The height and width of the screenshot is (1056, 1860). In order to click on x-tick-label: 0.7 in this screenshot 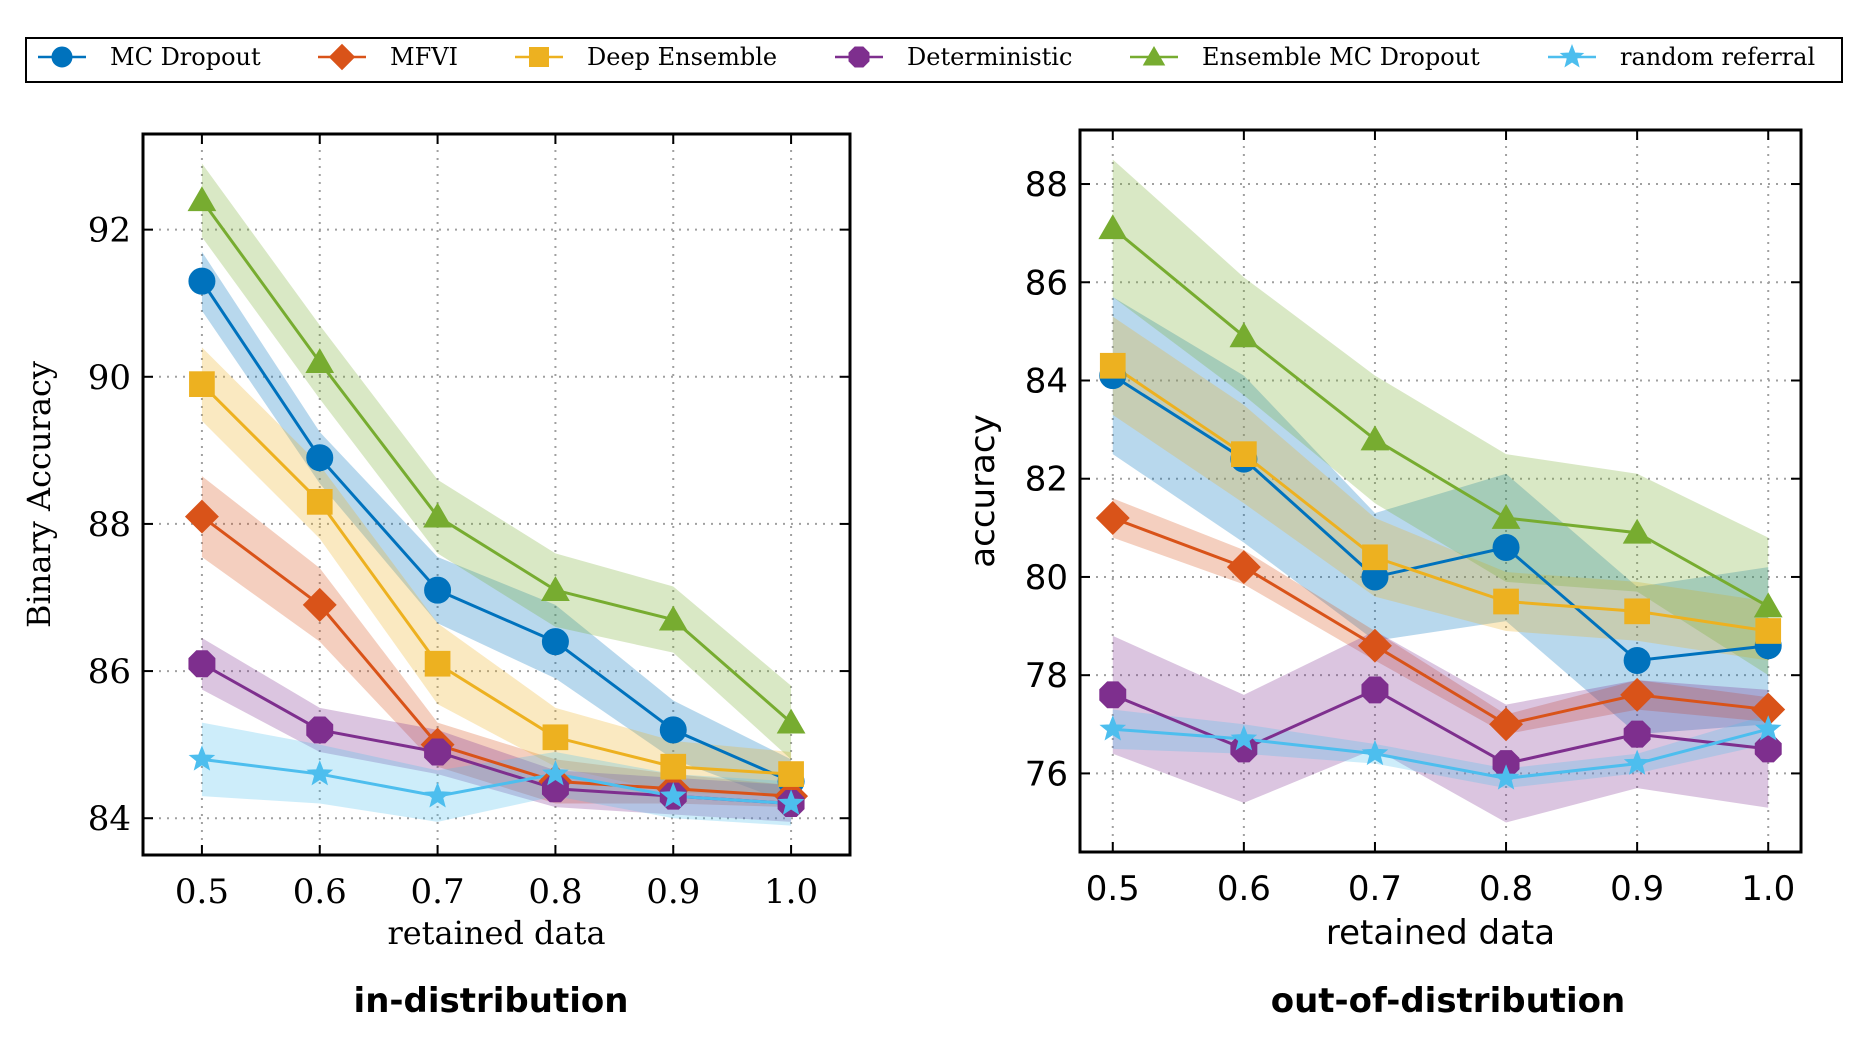, I will do `click(438, 892)`.